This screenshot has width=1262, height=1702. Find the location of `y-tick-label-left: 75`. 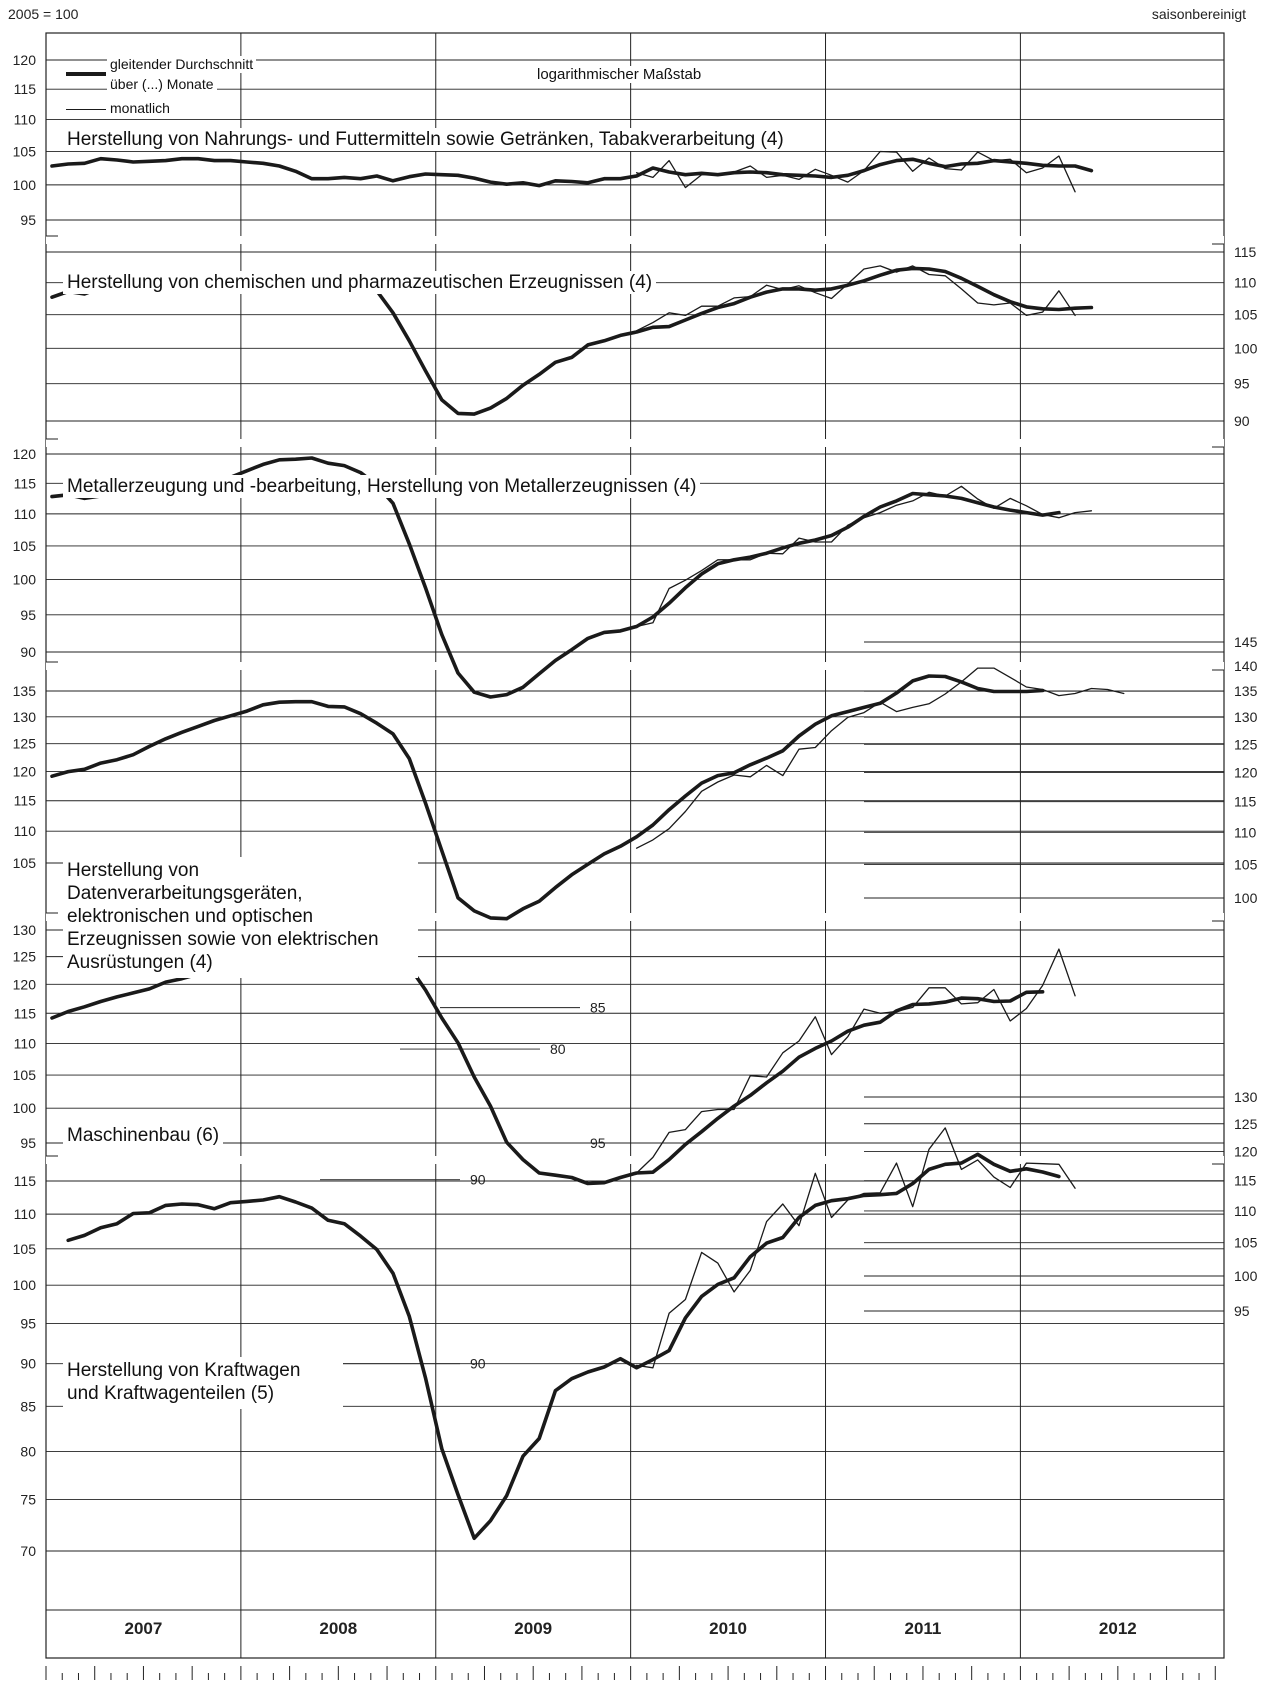

y-tick-label-left: 75 is located at coordinates (28, 1500).